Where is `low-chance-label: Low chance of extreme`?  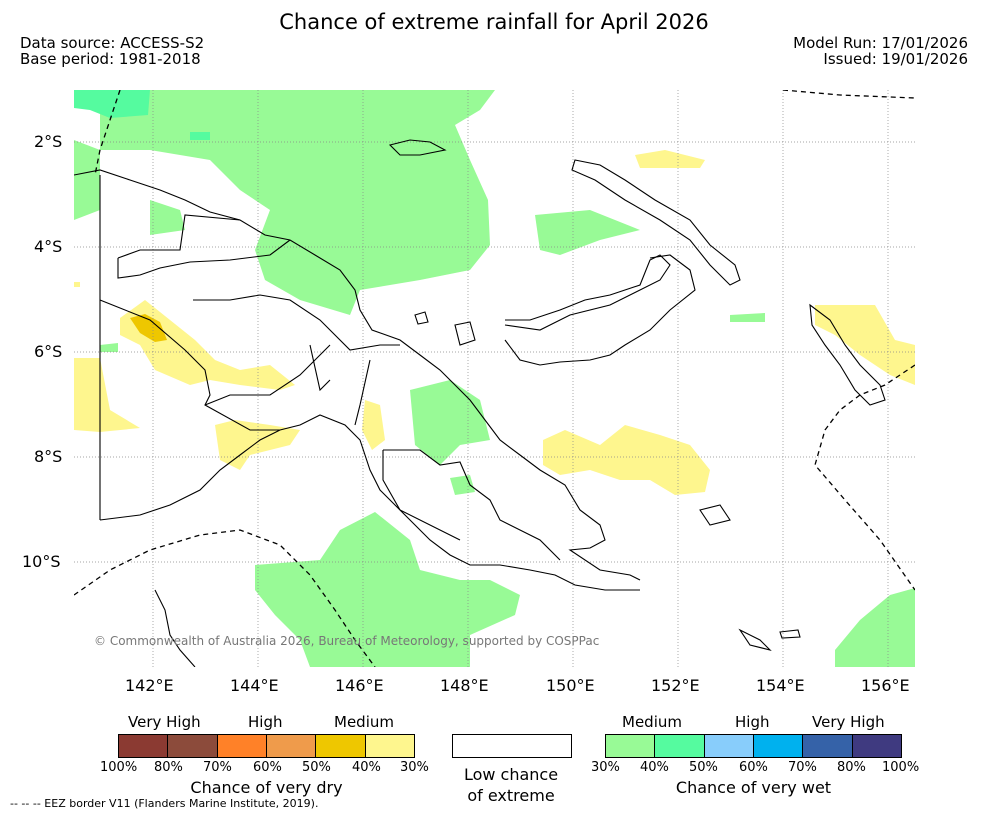 low-chance-label: Low chance of extreme is located at coordinates (511, 785).